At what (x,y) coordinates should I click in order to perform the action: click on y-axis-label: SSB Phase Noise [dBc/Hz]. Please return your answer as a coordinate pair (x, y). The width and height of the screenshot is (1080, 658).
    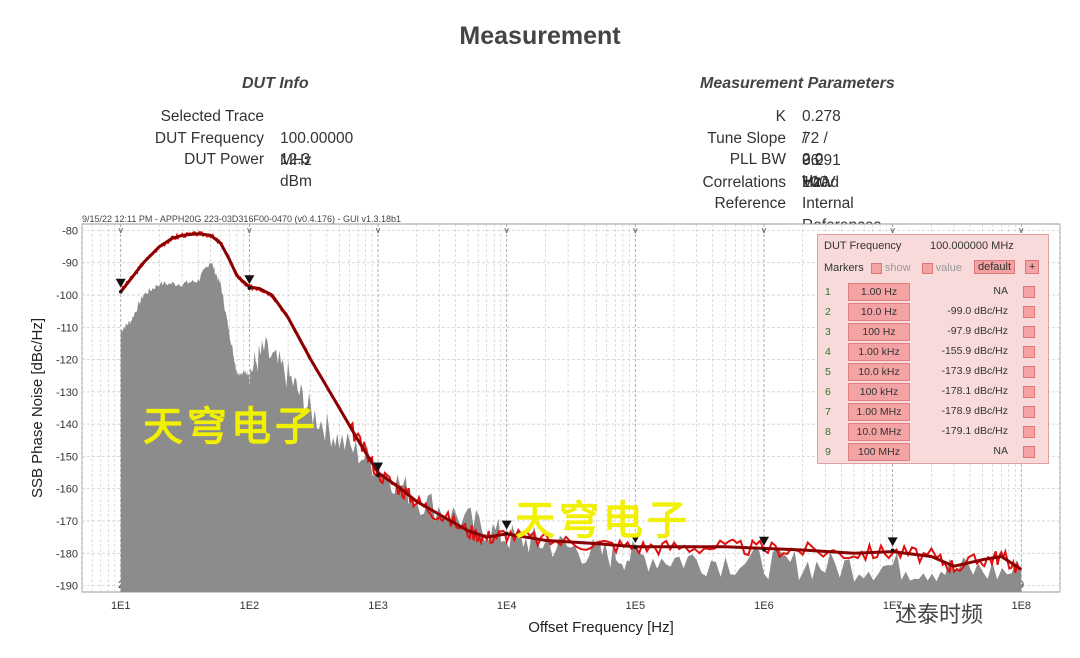
    Looking at the image, I should click on (37, 408).